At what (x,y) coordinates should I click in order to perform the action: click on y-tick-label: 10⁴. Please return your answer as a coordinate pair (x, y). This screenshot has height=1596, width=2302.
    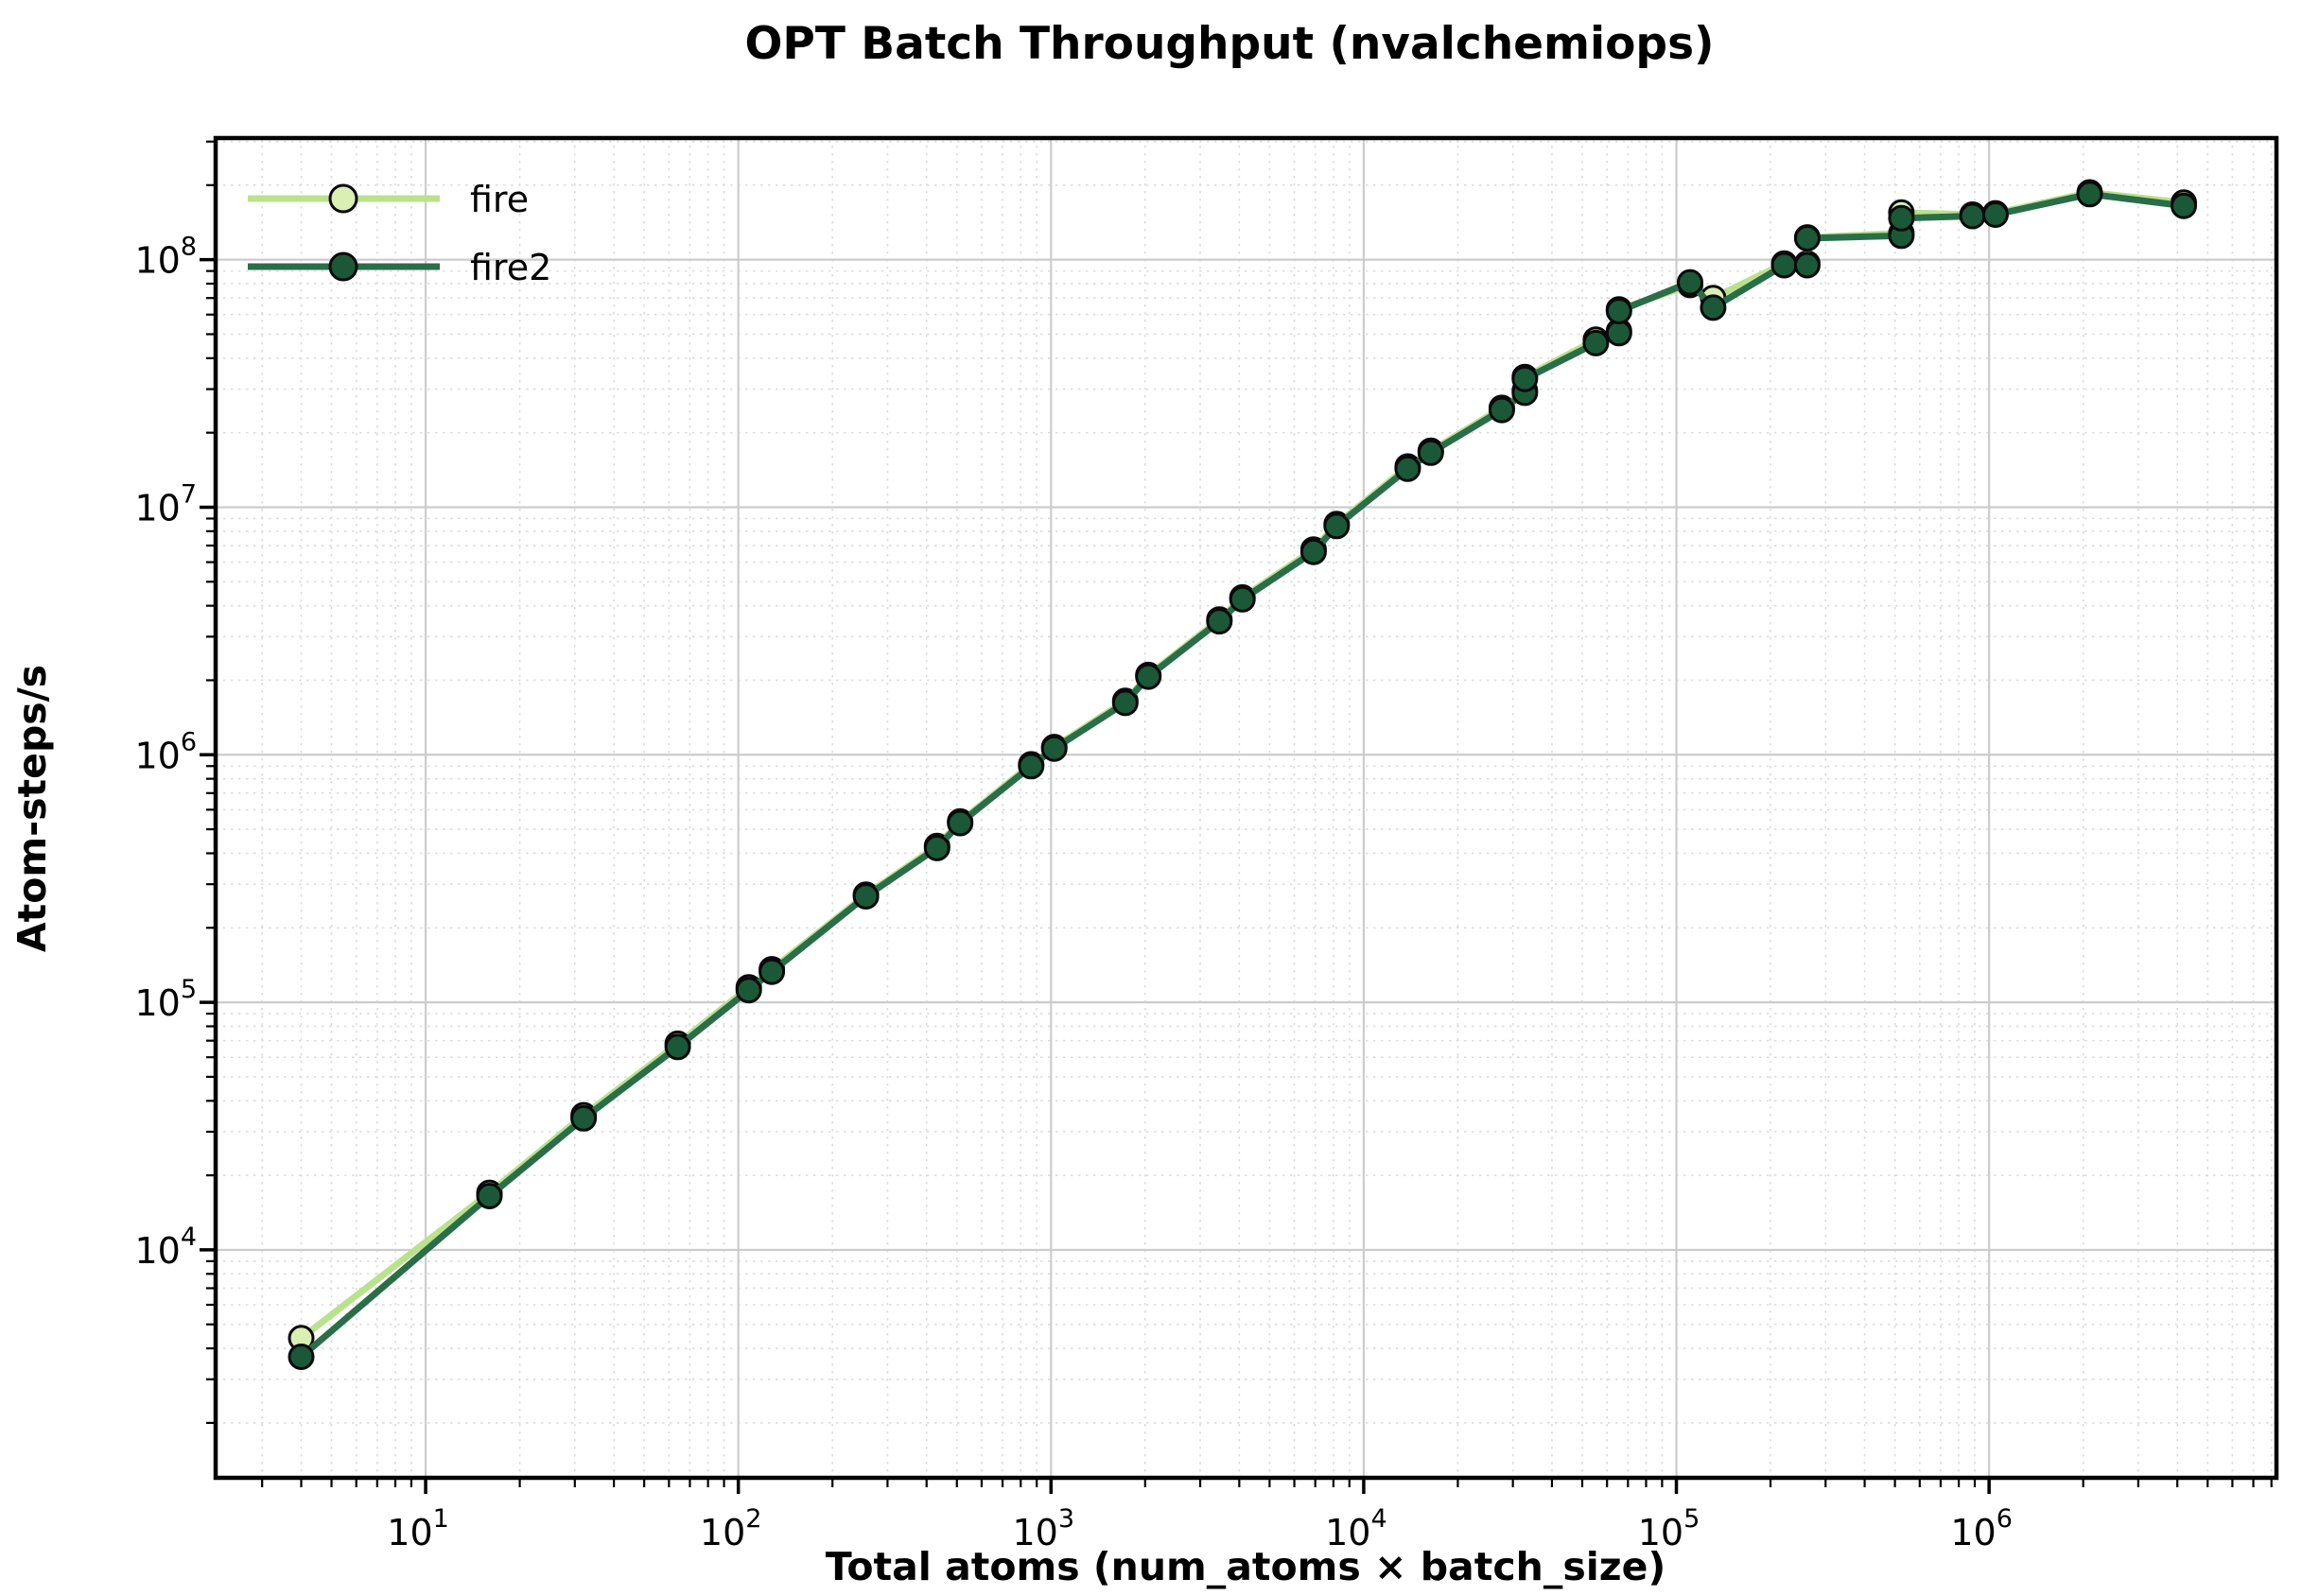
    Looking at the image, I should click on (165, 1248).